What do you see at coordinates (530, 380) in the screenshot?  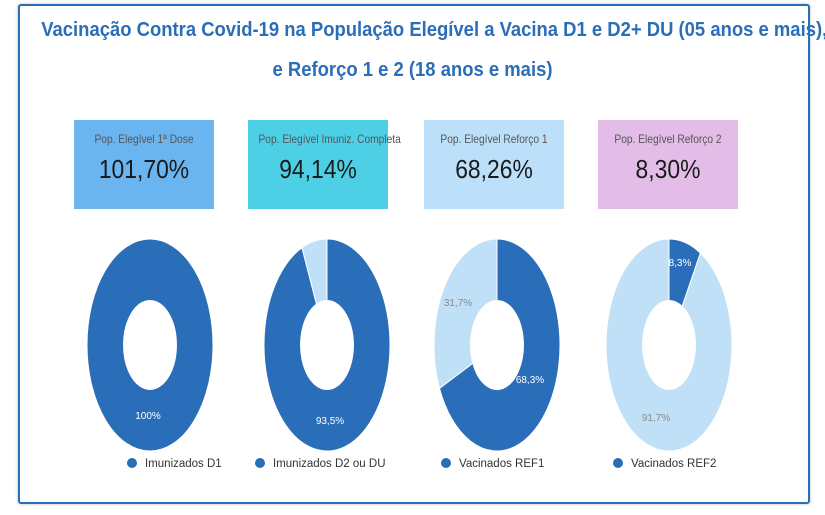 I see `slice-label: 68,3%` at bounding box center [530, 380].